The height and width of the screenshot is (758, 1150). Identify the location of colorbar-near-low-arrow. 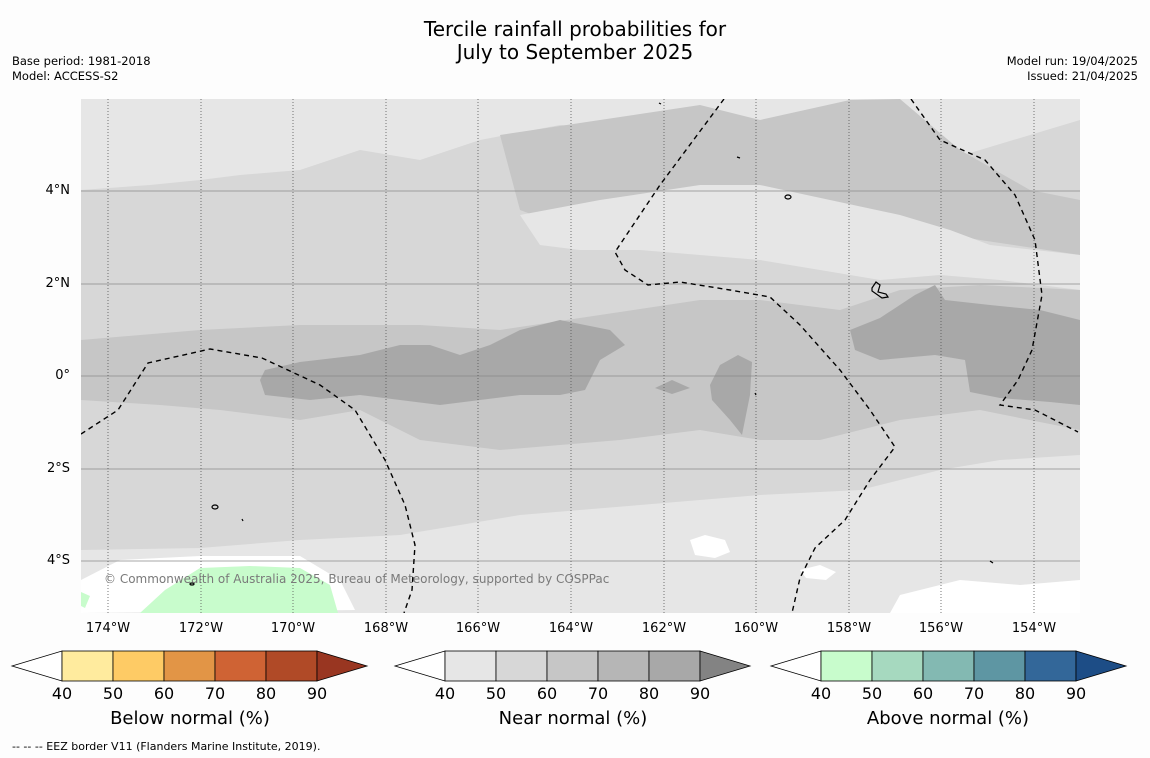
(419, 666).